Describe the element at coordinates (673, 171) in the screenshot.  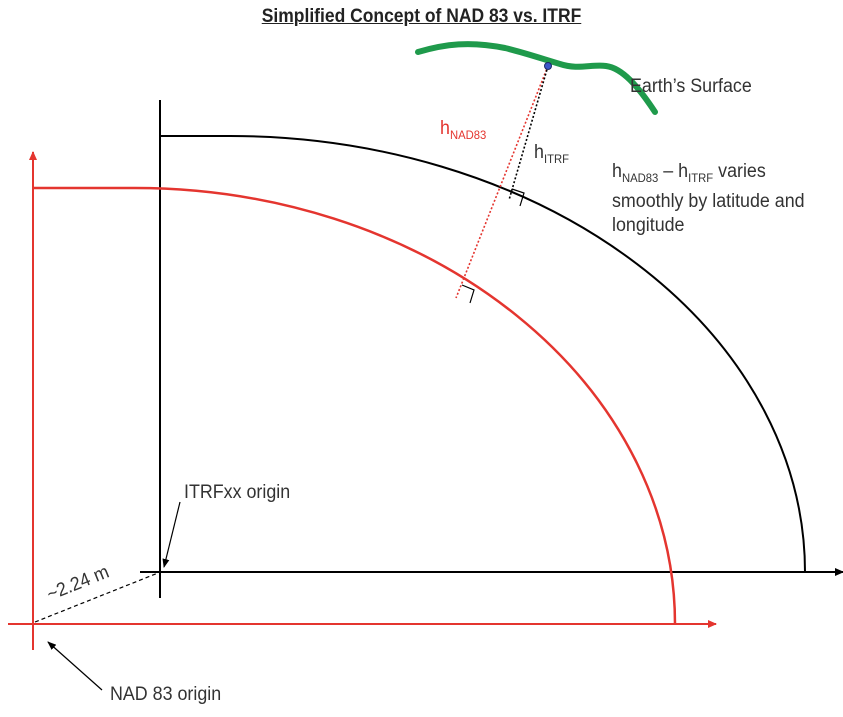
I see `note-dash: – h` at that location.